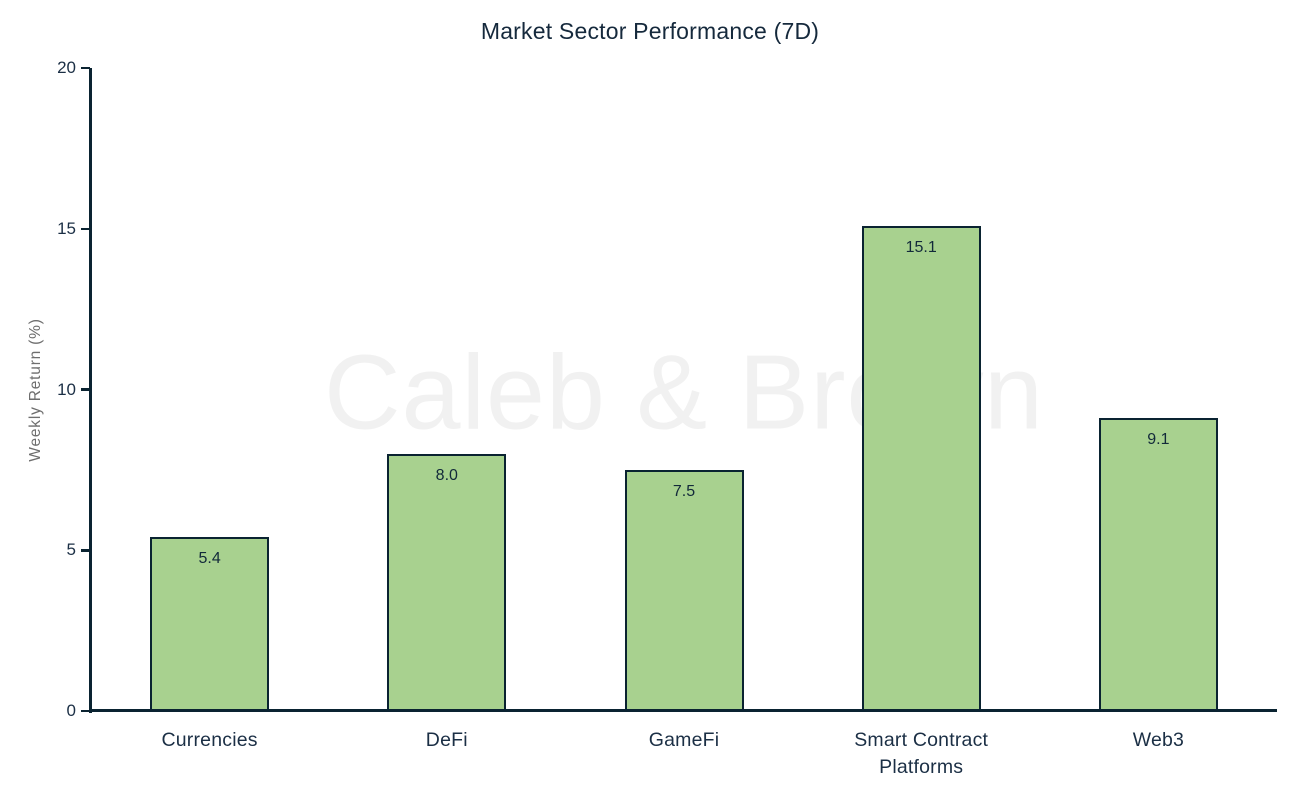 The height and width of the screenshot is (792, 1298). What do you see at coordinates (1158, 740) in the screenshot?
I see `x-category-label: Web3` at bounding box center [1158, 740].